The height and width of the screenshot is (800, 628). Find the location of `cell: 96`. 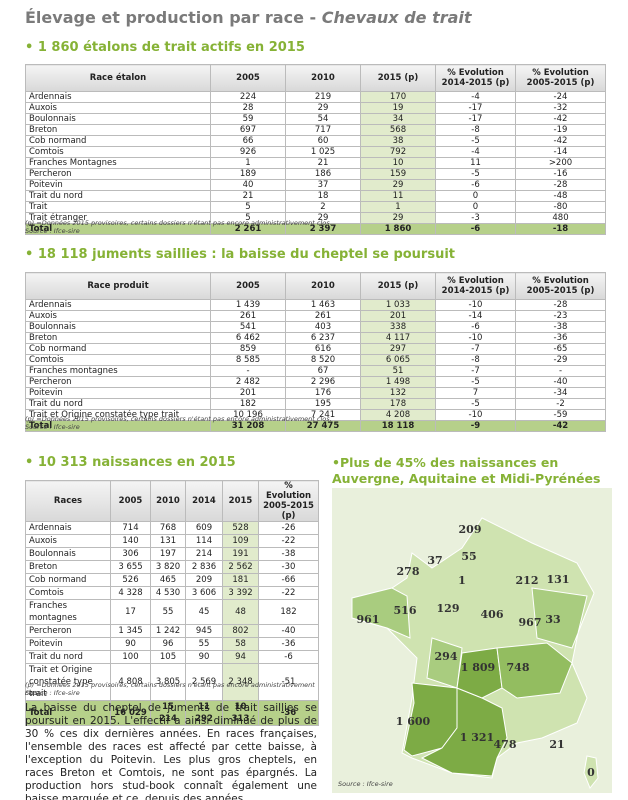

cell: 96 is located at coordinates (168, 644).